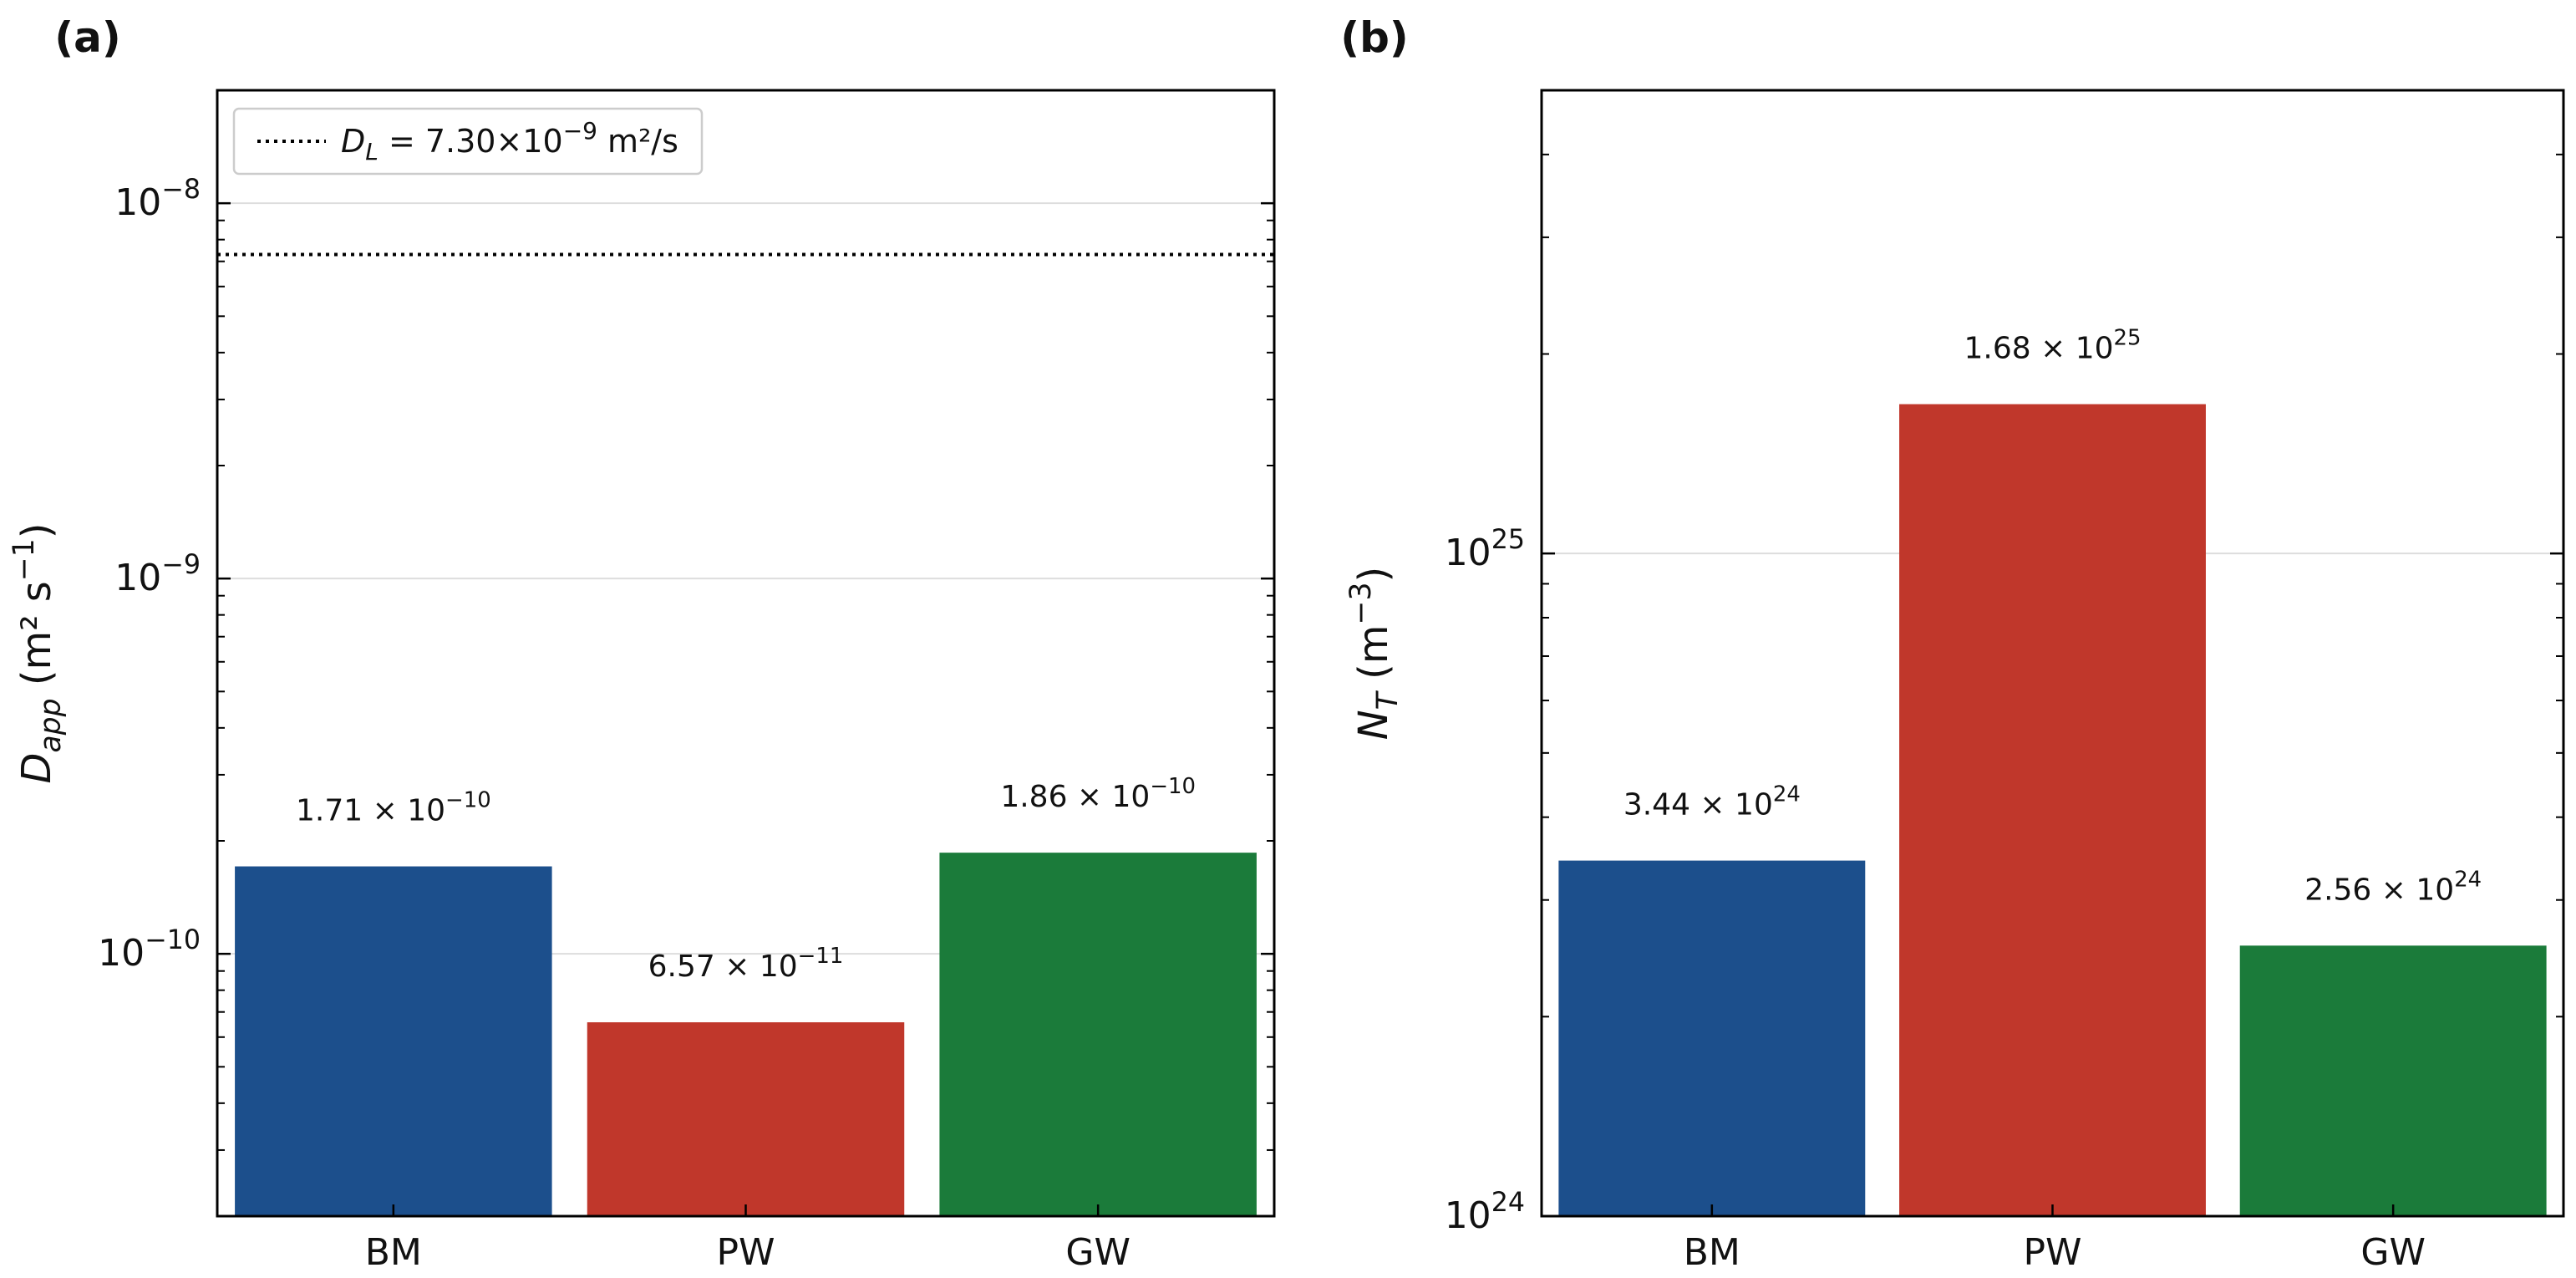 Image resolution: width=2576 pixels, height=1278 pixels. I want to click on y-axis-label: Dapp (m² s−1), so click(38, 653).